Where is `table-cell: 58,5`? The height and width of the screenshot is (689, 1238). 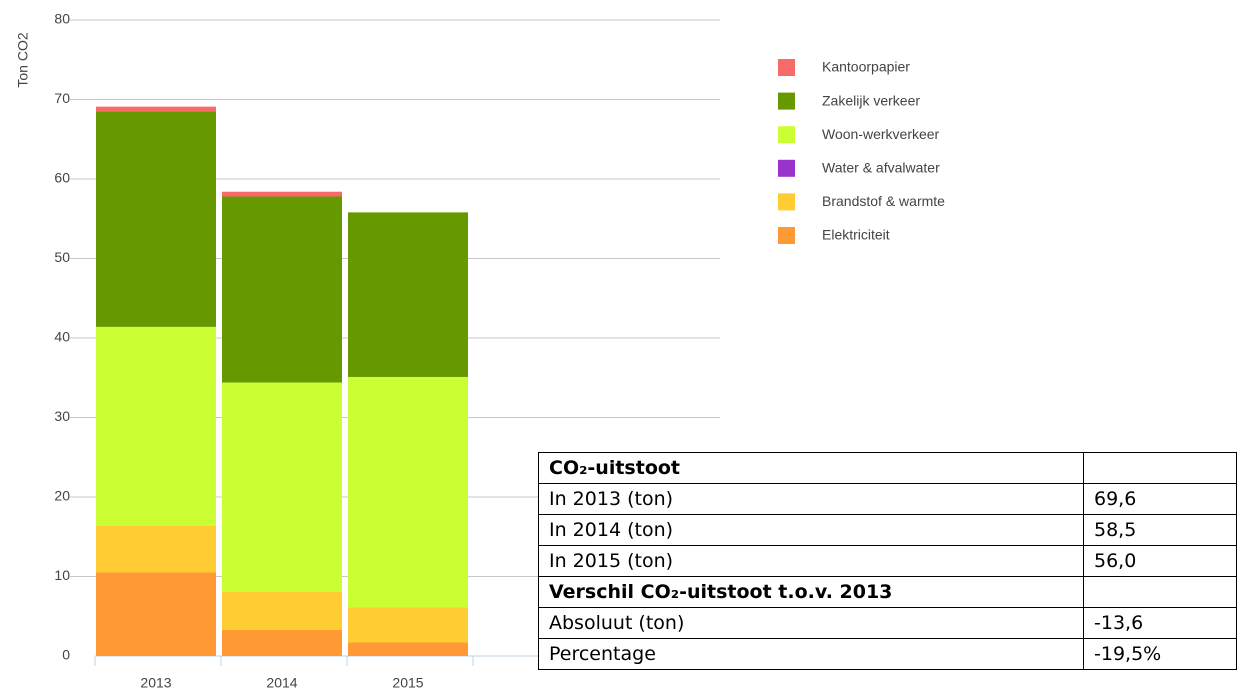 table-cell: 58,5 is located at coordinates (1160, 530).